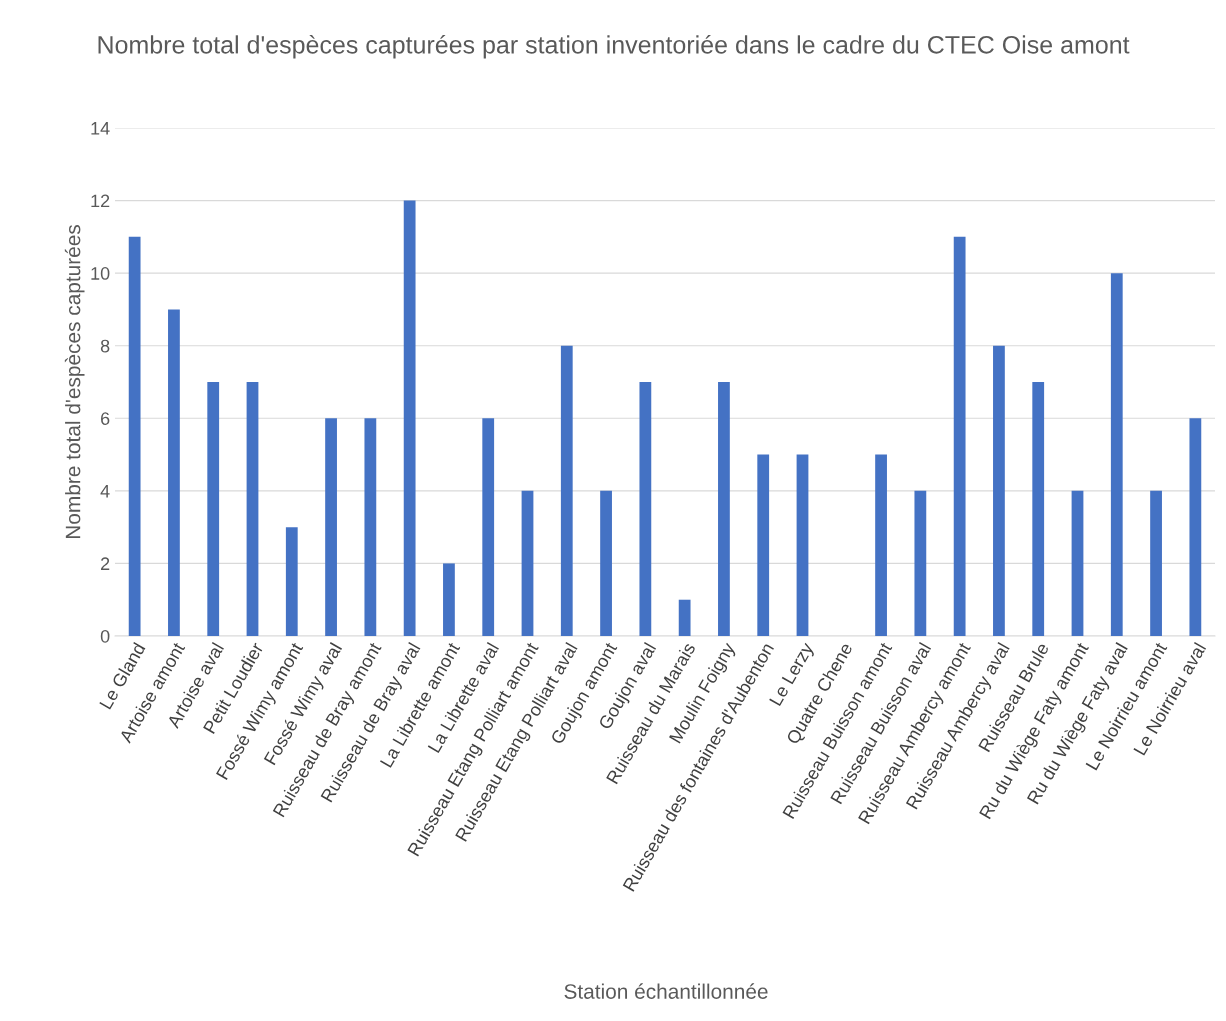 This screenshot has height=1021, width=1226. I want to click on y-tick-label: 4, so click(105, 491).